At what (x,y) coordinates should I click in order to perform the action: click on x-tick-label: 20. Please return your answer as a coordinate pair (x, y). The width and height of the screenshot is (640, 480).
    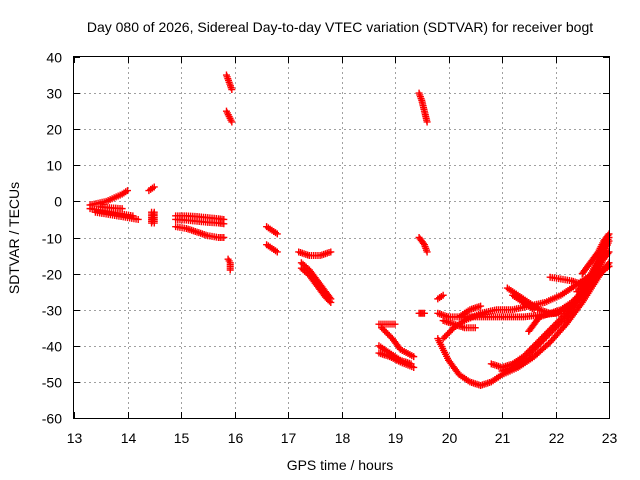
    Looking at the image, I should click on (450, 438).